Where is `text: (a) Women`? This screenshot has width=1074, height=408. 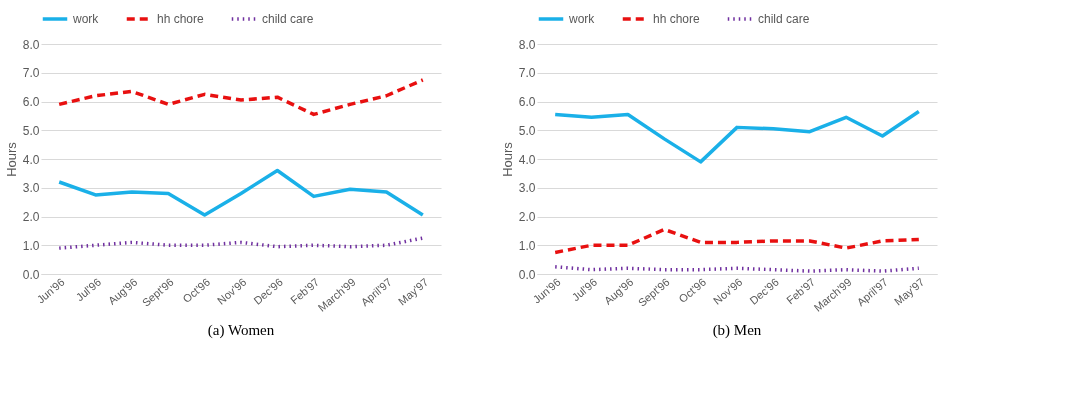 text: (a) Women is located at coordinates (241, 331).